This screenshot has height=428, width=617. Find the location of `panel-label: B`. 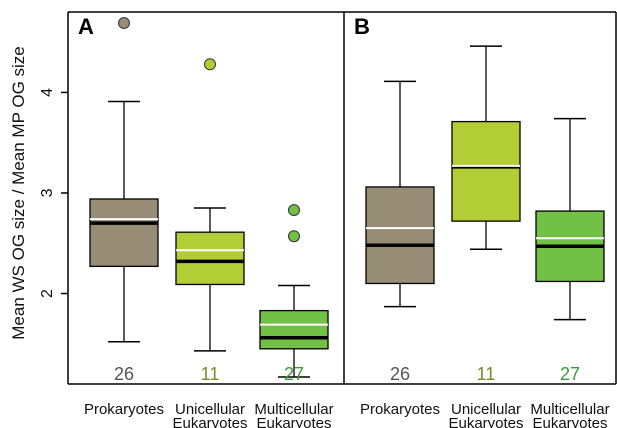

panel-label: B is located at coordinates (362, 26).